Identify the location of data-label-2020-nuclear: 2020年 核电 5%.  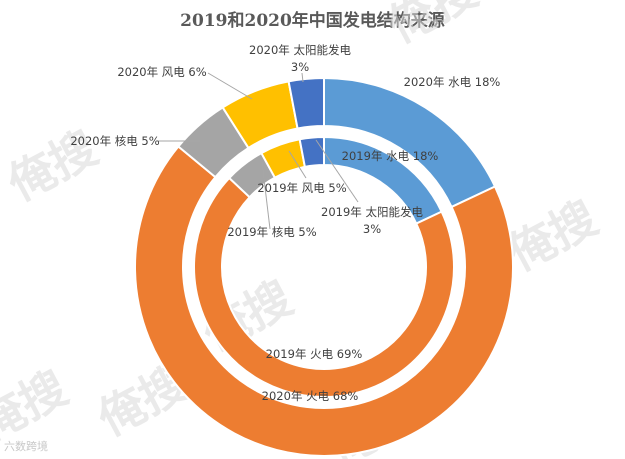
(114, 141).